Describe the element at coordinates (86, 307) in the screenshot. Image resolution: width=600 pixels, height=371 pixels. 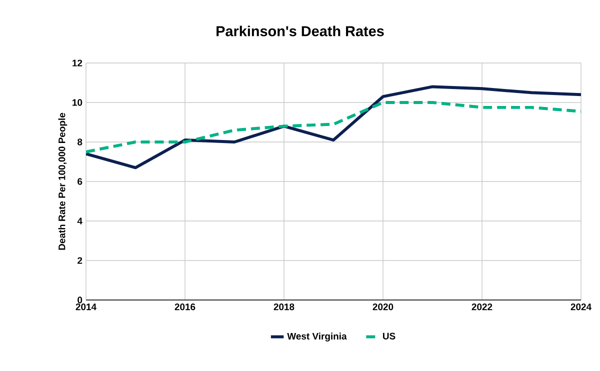
I see `x-tick-label: 2014` at that location.